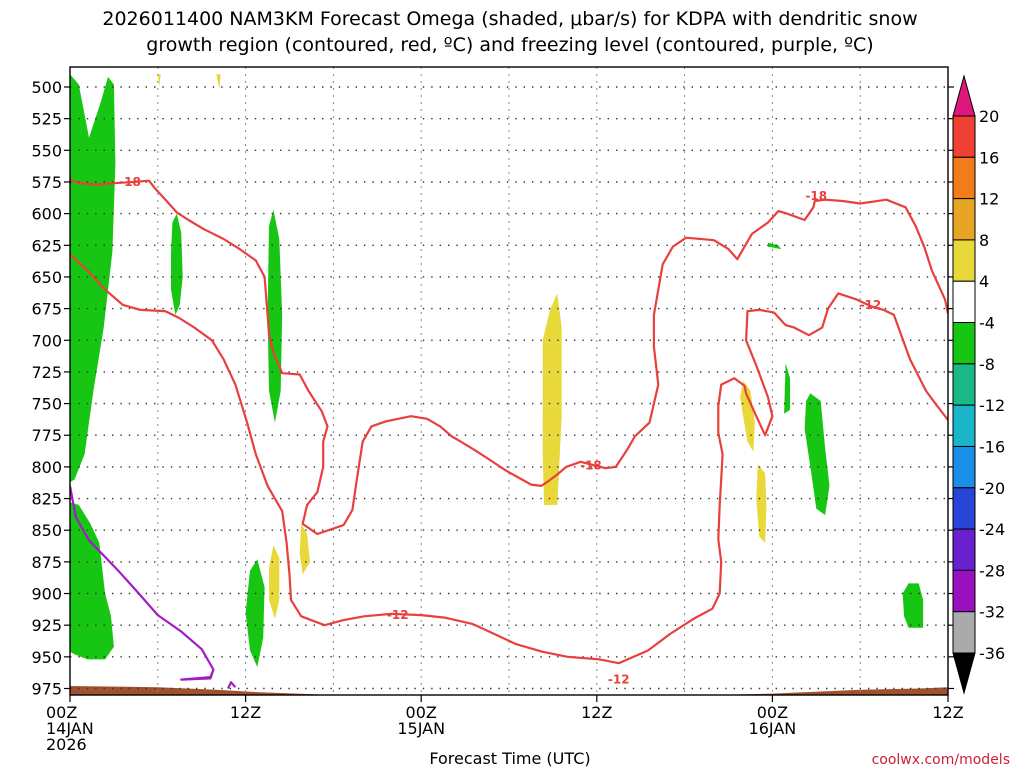 The height and width of the screenshot is (768, 1024). What do you see at coordinates (46, 277) in the screenshot?
I see `y-tick-label: 650` at bounding box center [46, 277].